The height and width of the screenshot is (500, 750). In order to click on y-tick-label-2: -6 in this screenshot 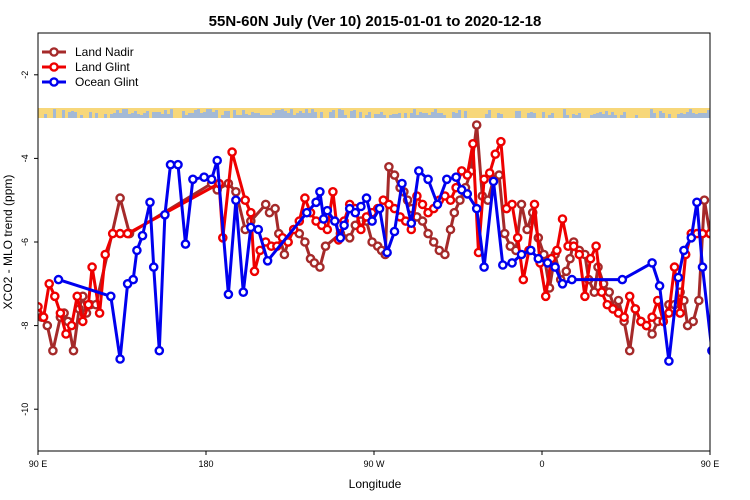, I will do `click(25, 242)`.